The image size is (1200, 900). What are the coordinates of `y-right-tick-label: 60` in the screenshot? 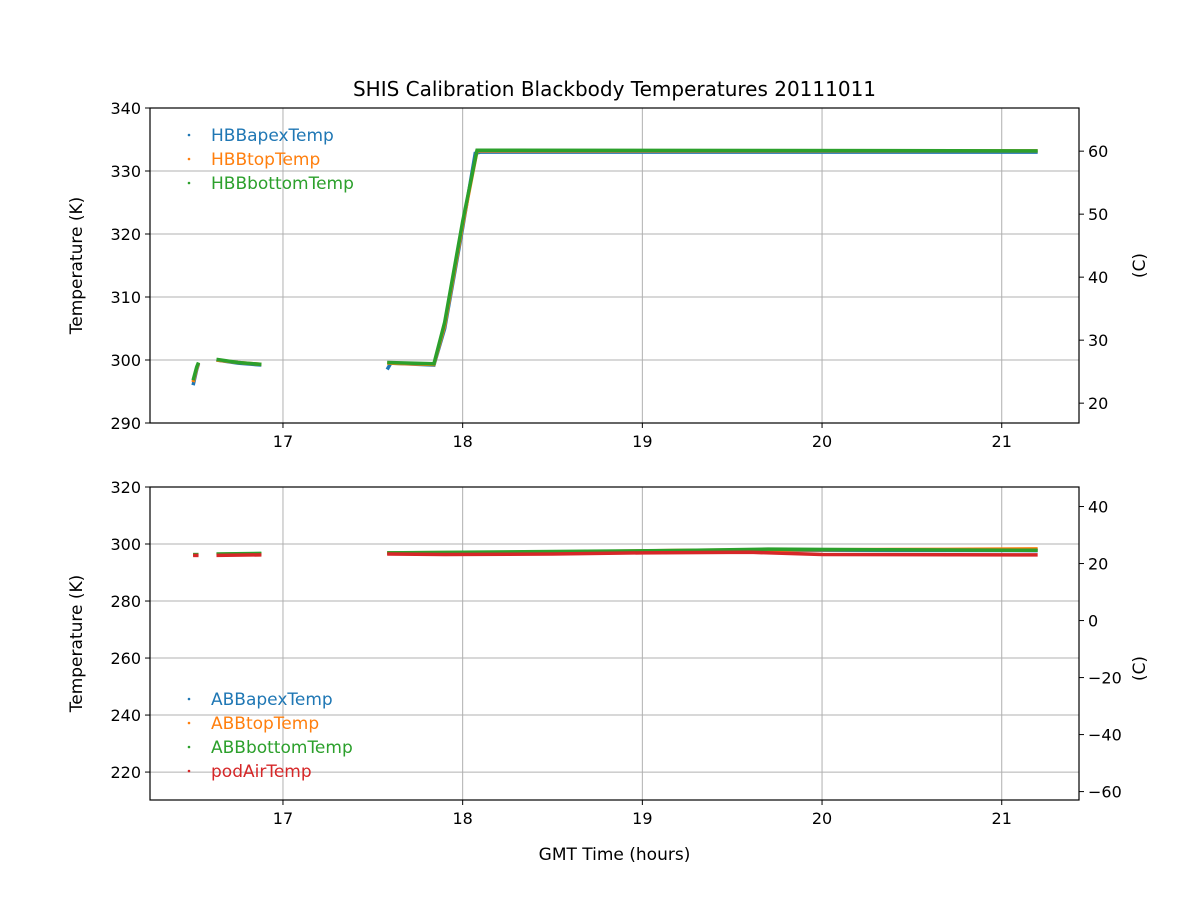 It's located at (1098, 151).